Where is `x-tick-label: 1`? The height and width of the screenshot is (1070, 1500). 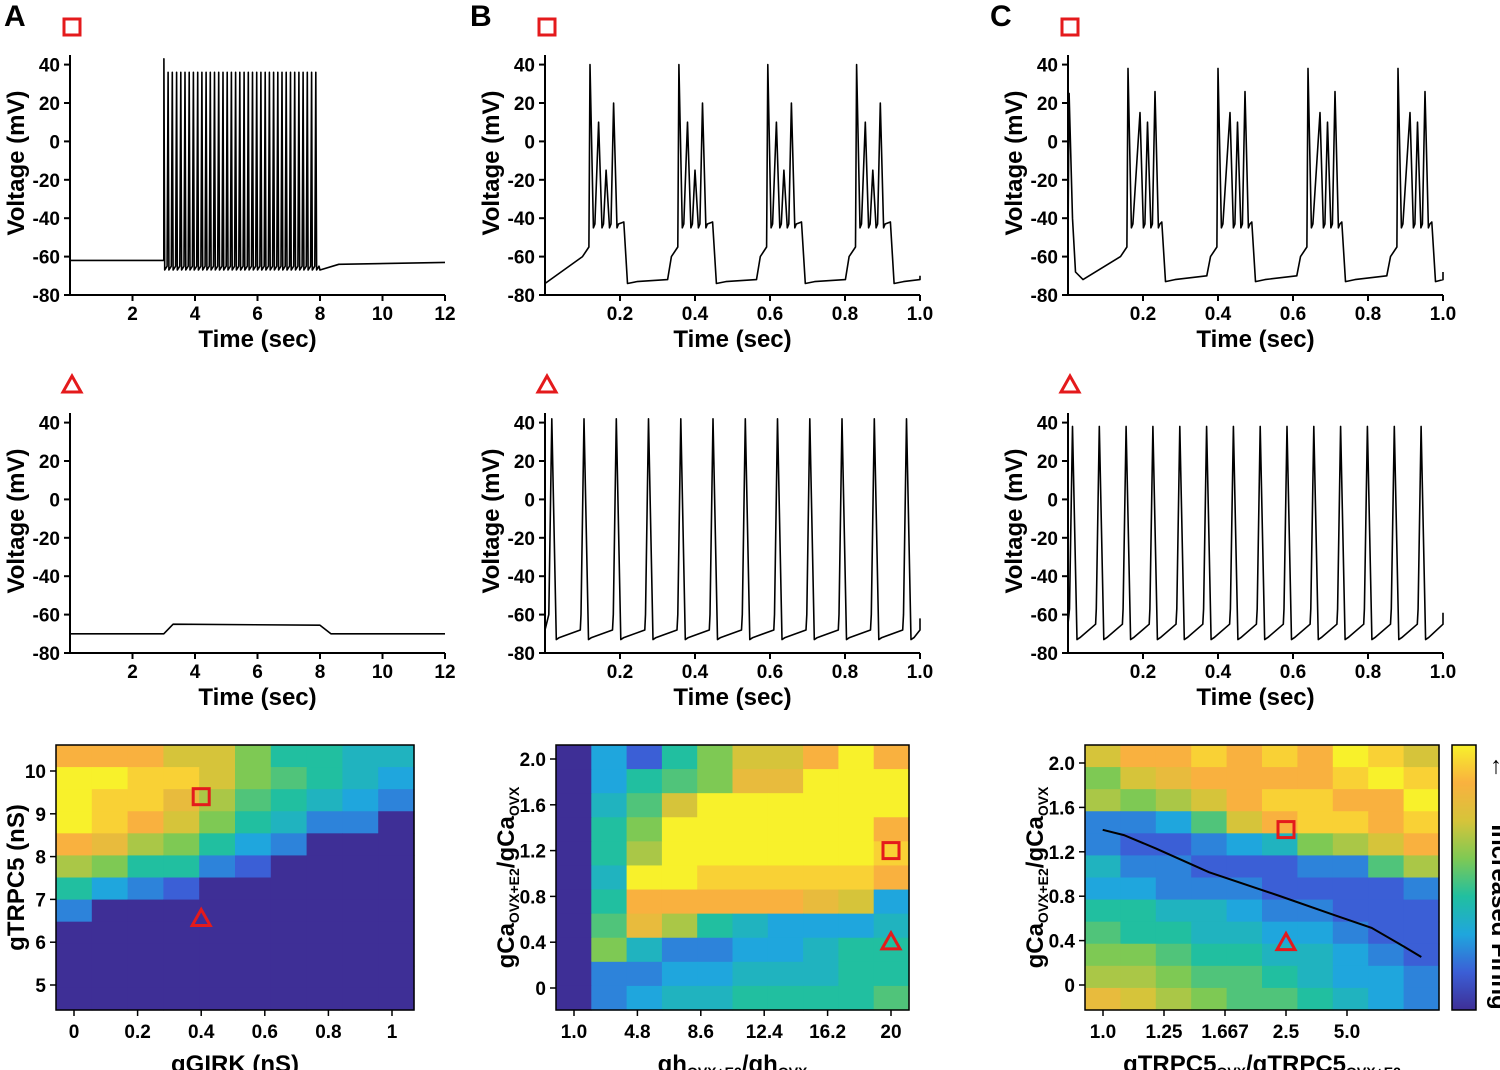 x-tick-label: 1 is located at coordinates (392, 1032).